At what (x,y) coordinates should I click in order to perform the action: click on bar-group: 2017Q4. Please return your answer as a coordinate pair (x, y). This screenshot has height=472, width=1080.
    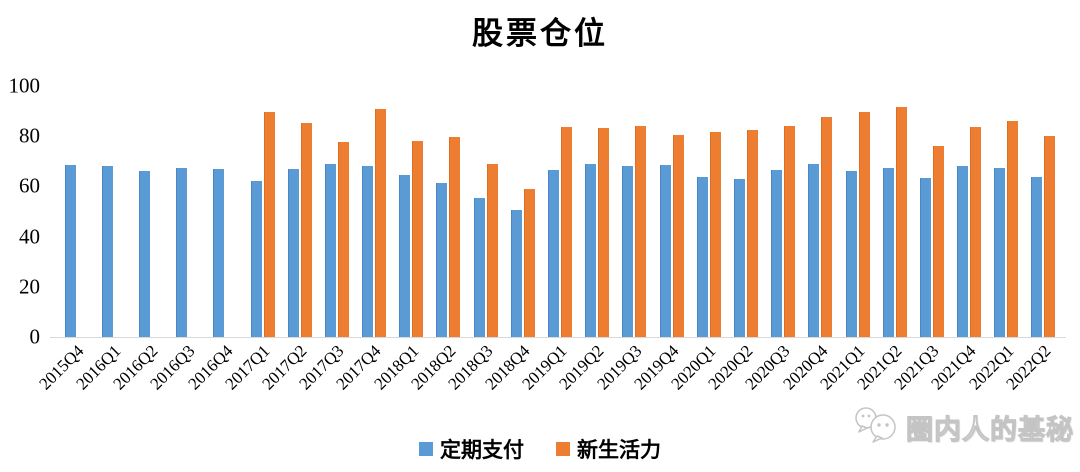
    Looking at the image, I should click on (363, 239).